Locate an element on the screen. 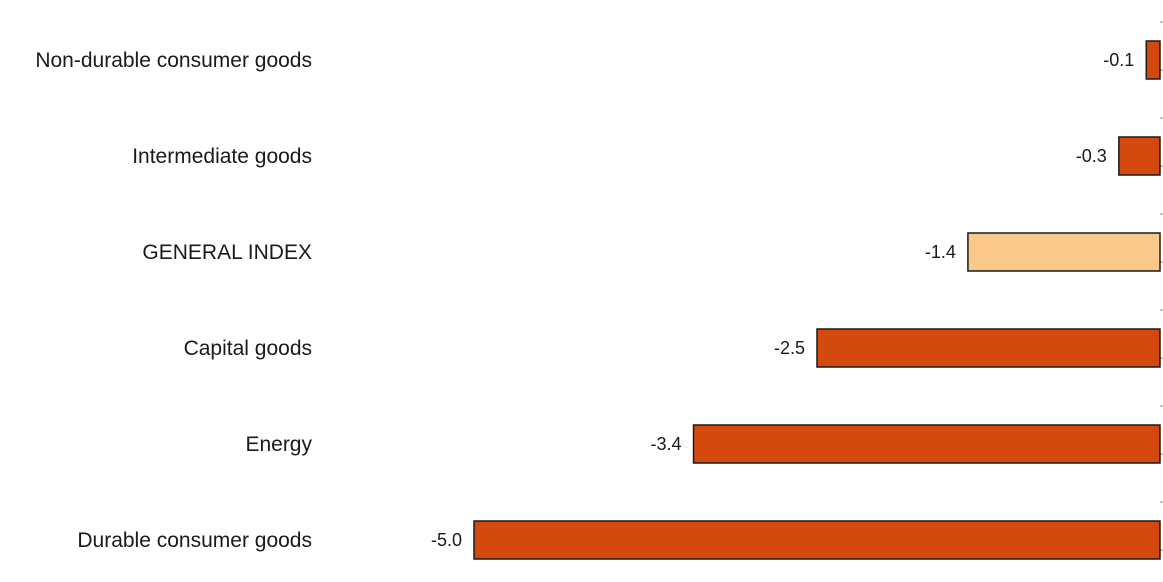 The height and width of the screenshot is (582, 1163). value-label-energy: -3.4 is located at coordinates (665, 444).